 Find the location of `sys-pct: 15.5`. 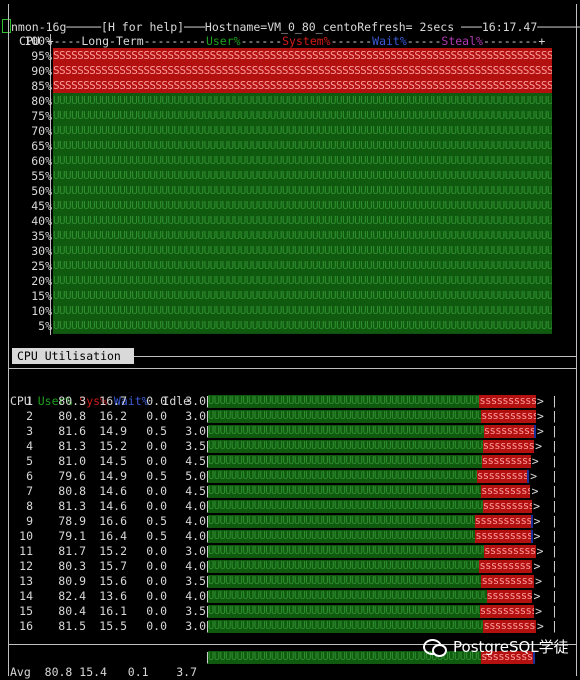

sys-pct: 15.5 is located at coordinates (113, 626).